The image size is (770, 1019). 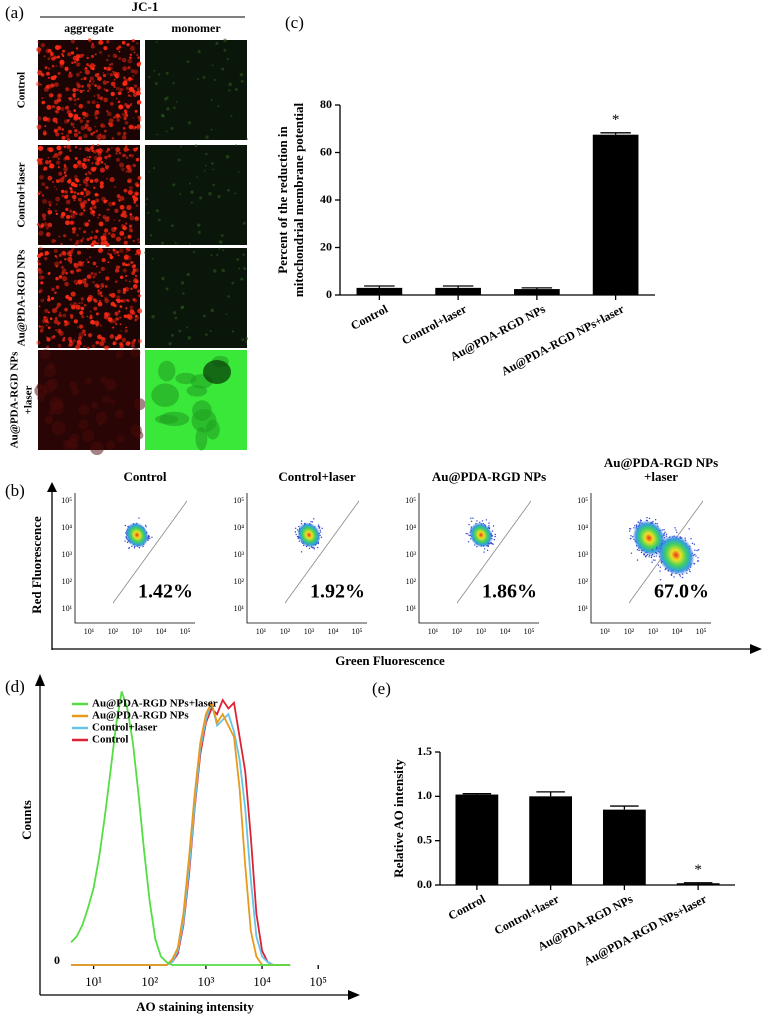 What do you see at coordinates (196, 195) in the screenshot?
I see `image-background` at bounding box center [196, 195].